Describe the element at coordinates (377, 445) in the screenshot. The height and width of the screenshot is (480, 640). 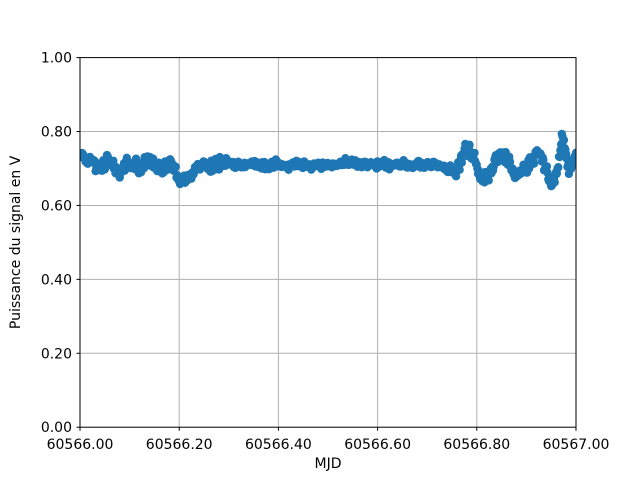
I see `x-tick-label: 60566.60` at that location.